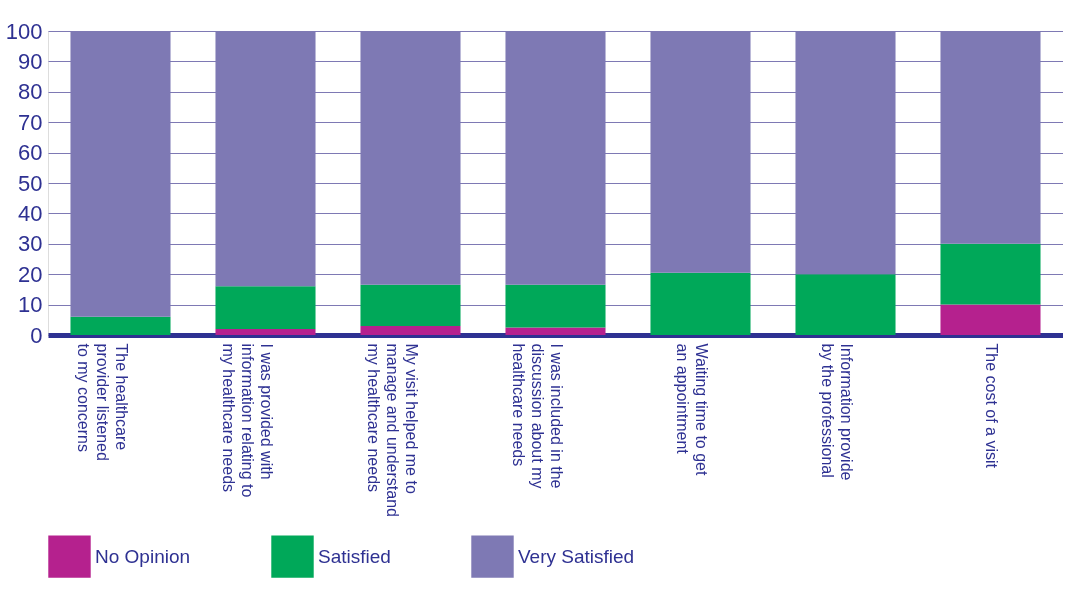  I want to click on y-tick-label: 70, so click(30, 122).